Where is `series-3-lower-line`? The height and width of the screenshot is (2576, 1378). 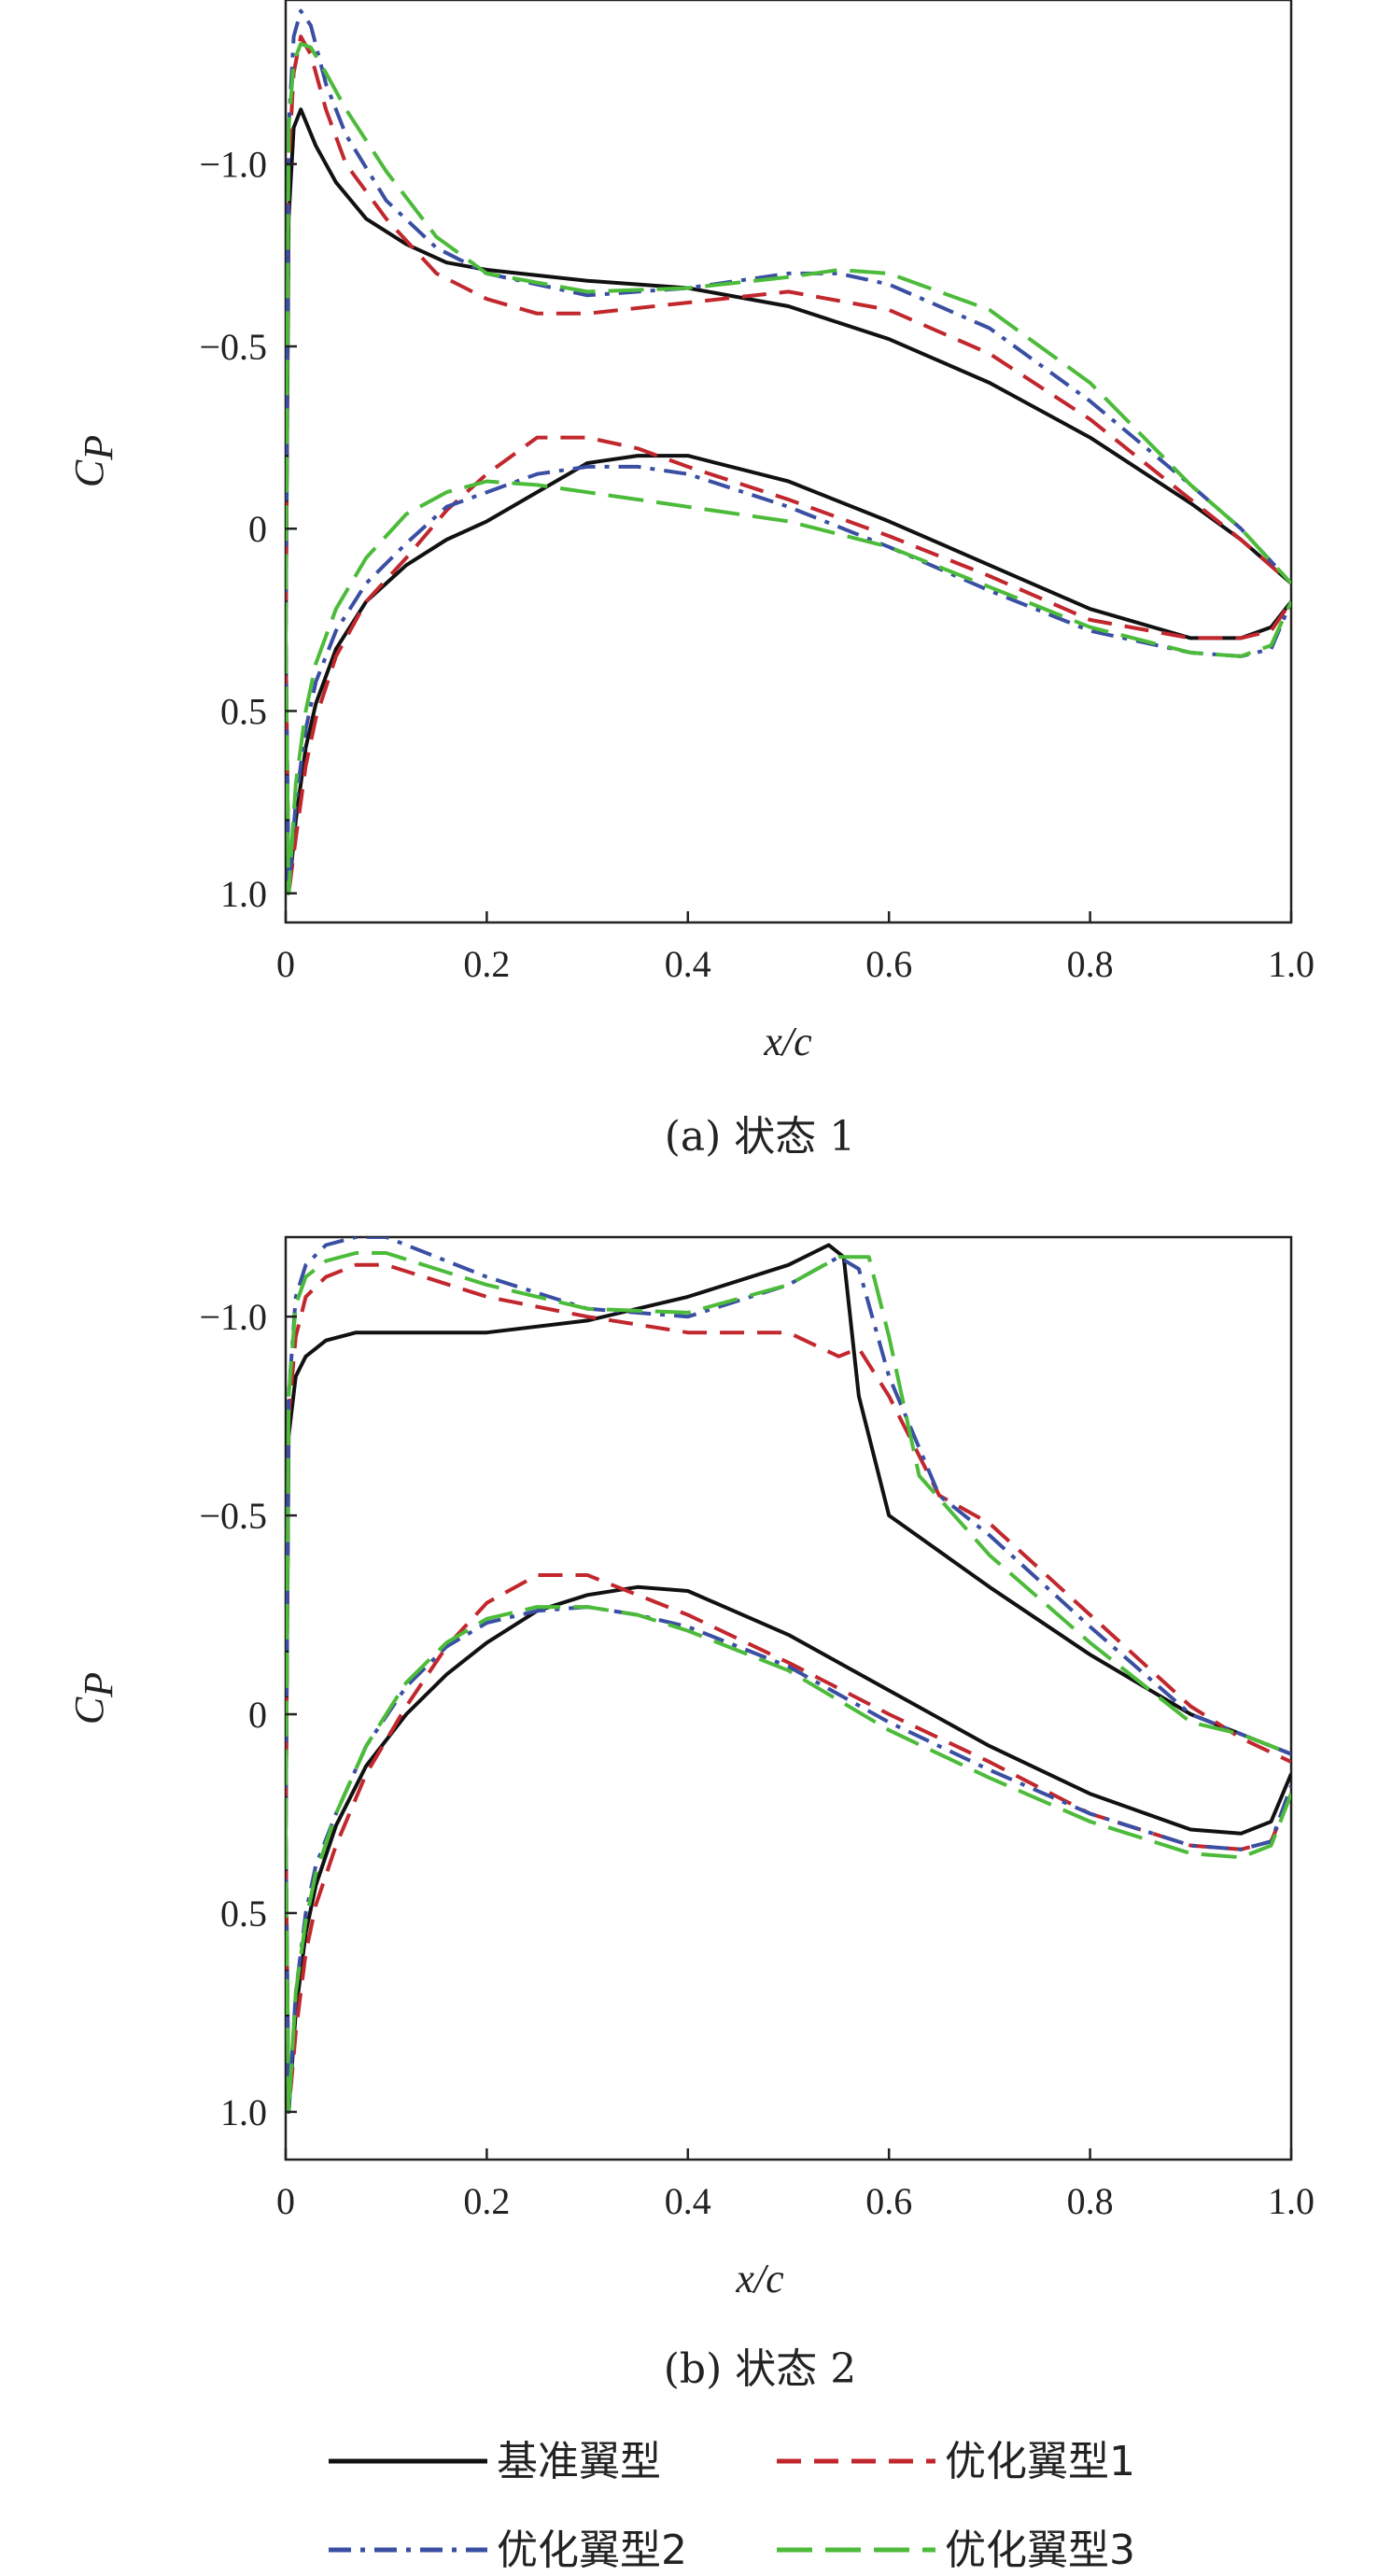 series-3-lower-line is located at coordinates (788, 679).